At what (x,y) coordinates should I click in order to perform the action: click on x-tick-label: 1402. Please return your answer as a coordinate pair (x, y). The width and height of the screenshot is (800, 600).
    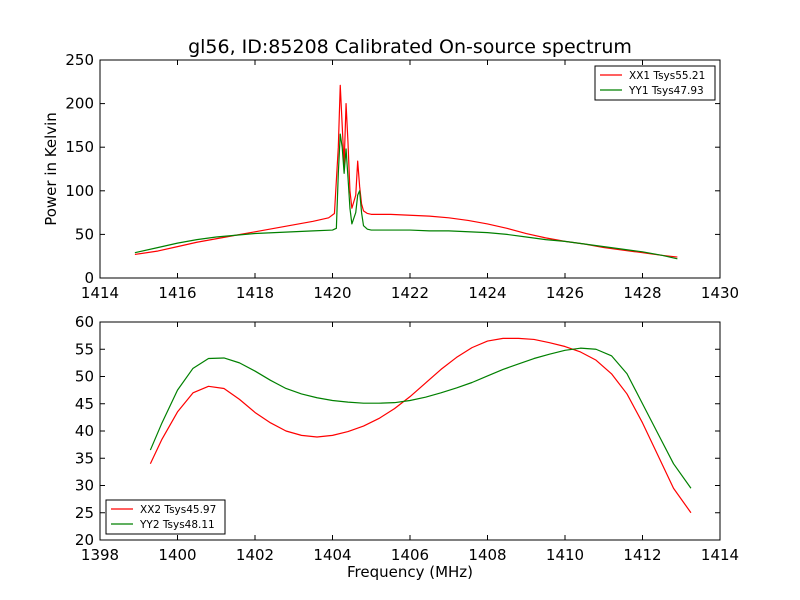
    Looking at the image, I should click on (255, 555).